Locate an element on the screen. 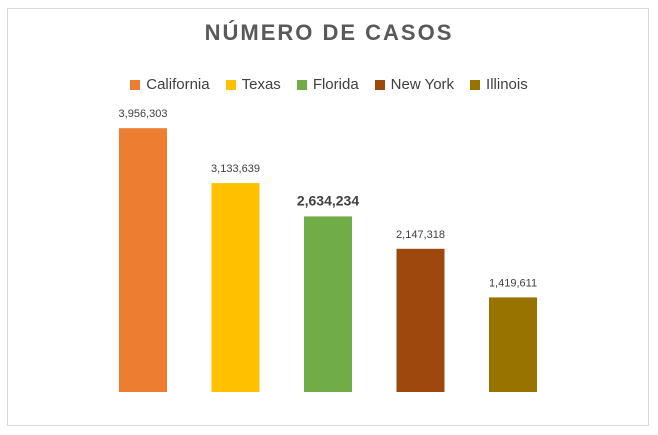 Image resolution: width=658 pixels, height=435 pixels. chart-title: NÚMERO DE CASOS is located at coordinates (329, 32).